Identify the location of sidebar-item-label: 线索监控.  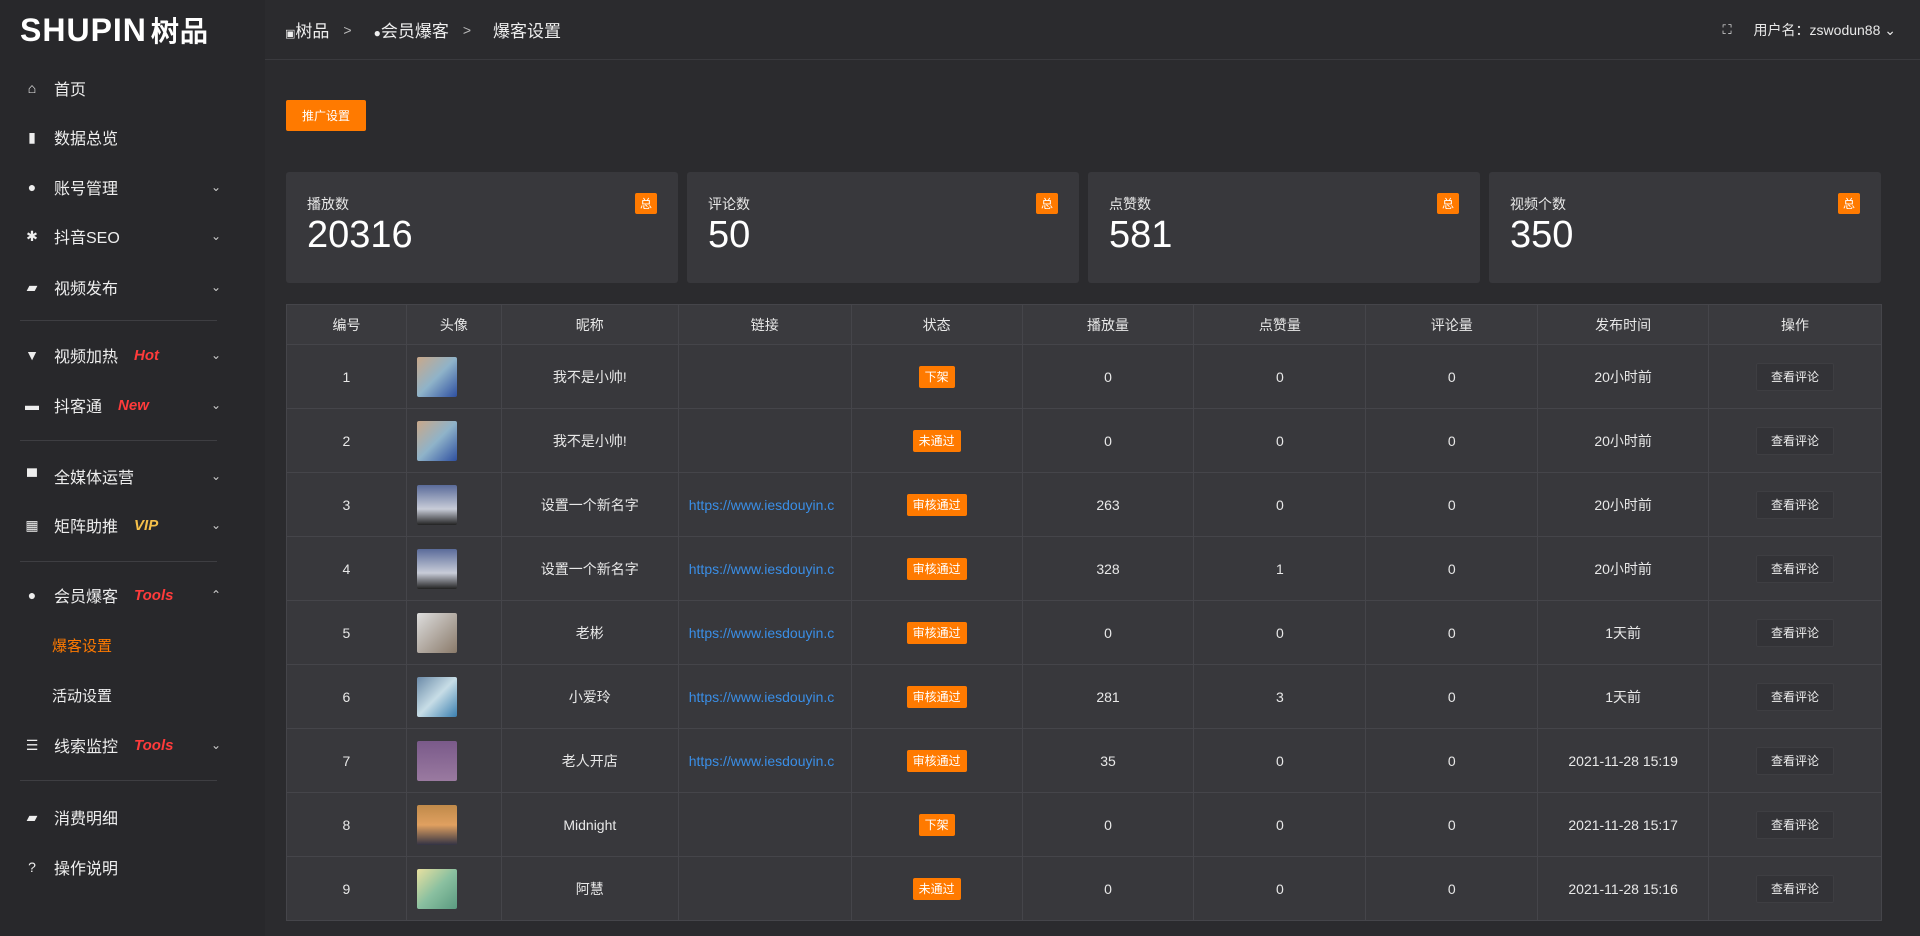
(86, 747).